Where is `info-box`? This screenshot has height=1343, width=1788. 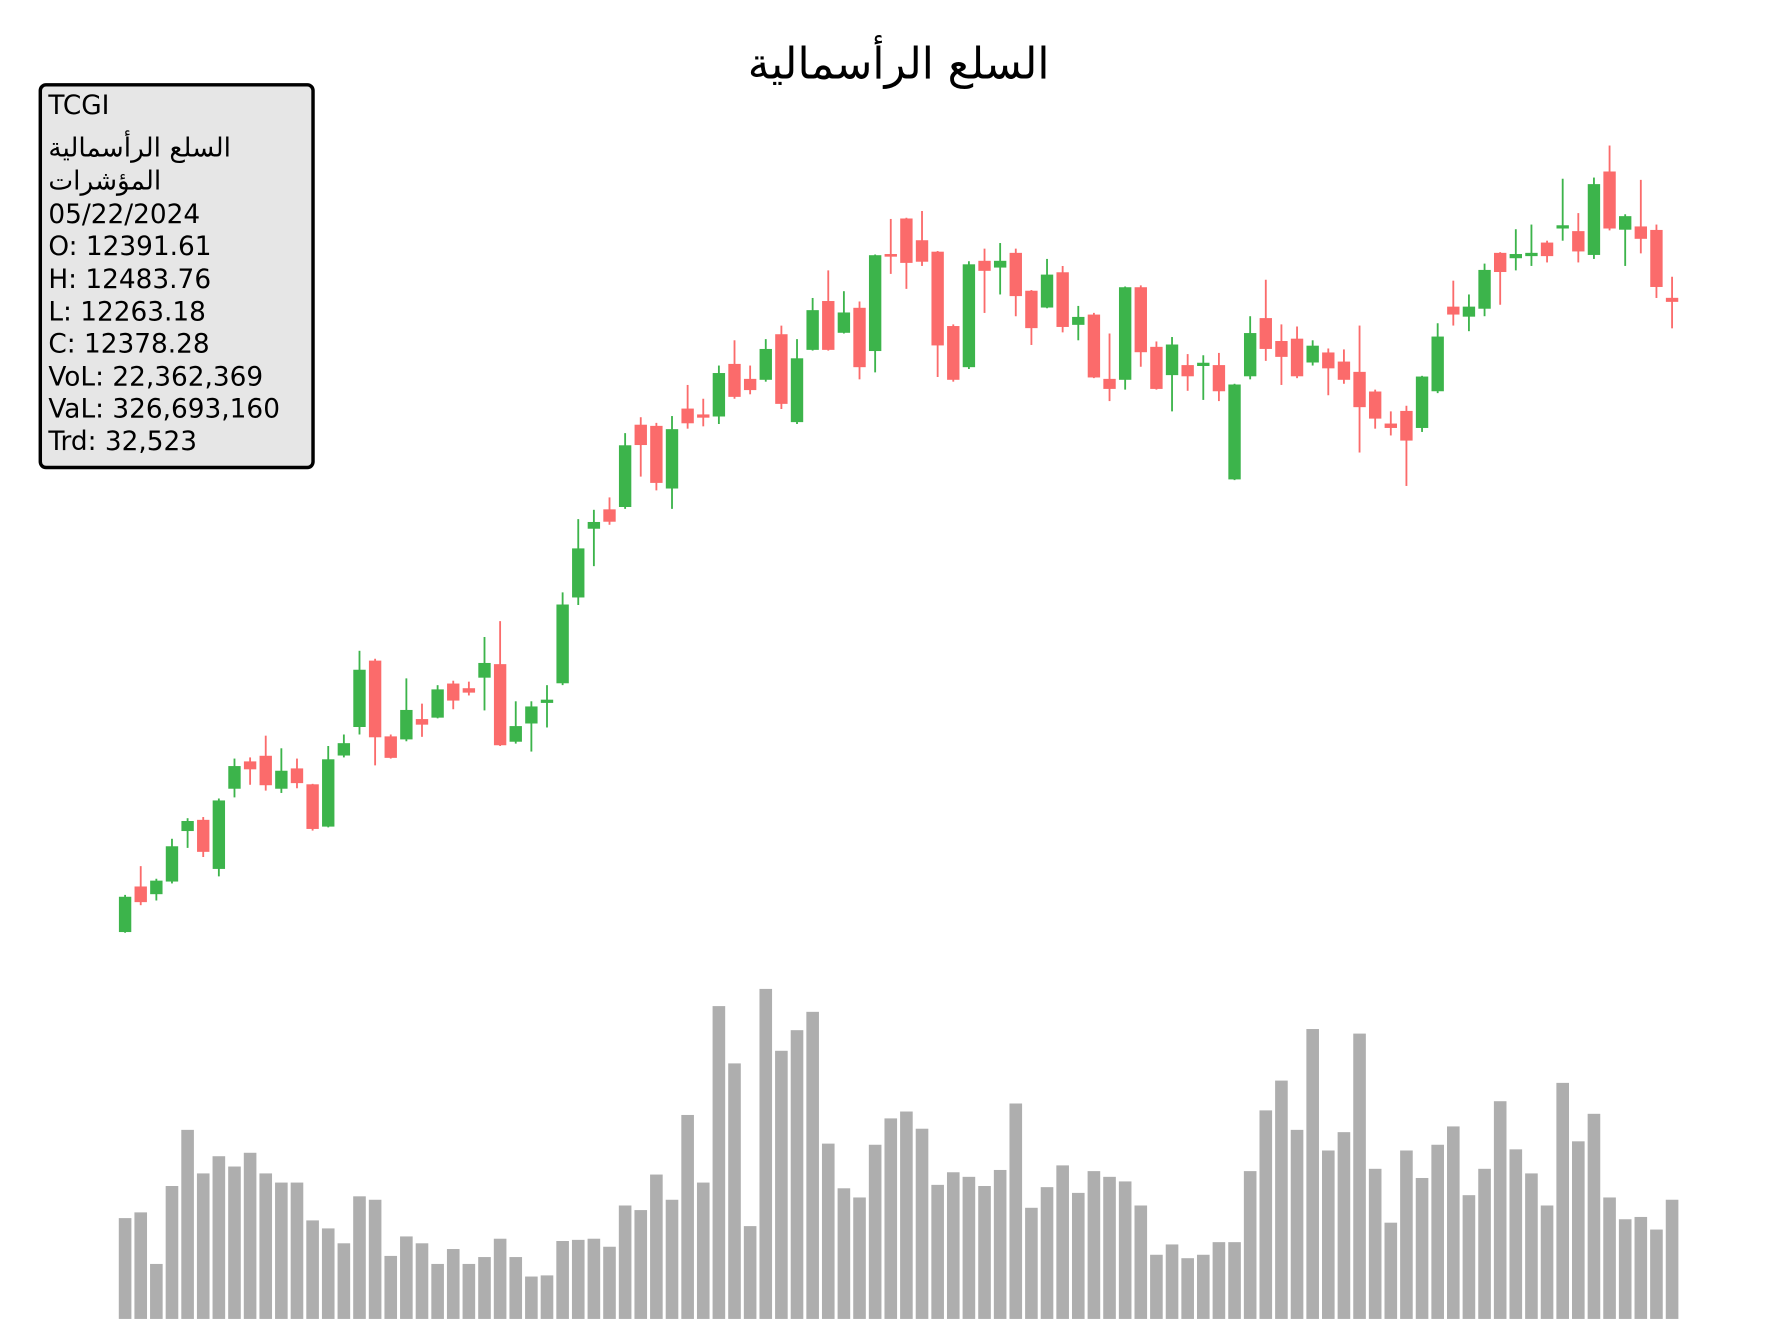 info-box is located at coordinates (176, 276).